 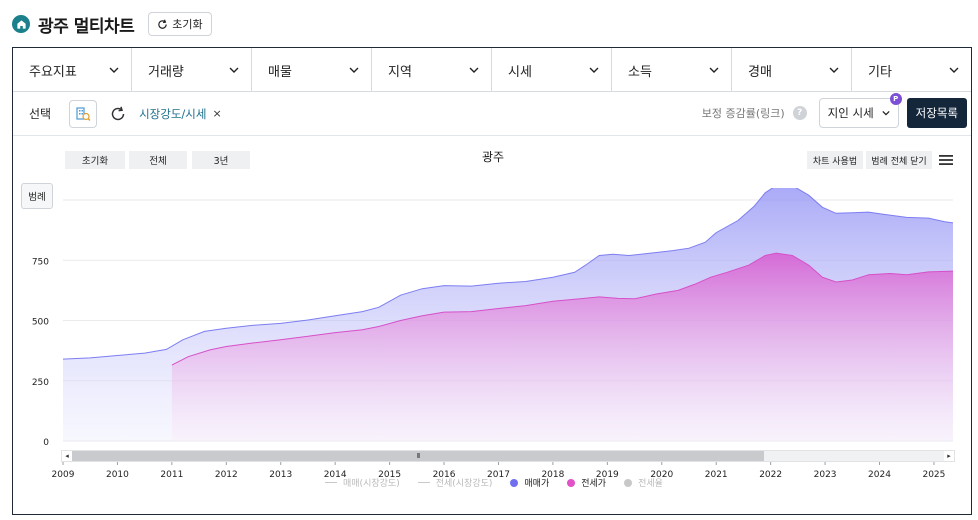 I want to click on x-tick-label: 2011, so click(x=171, y=475).